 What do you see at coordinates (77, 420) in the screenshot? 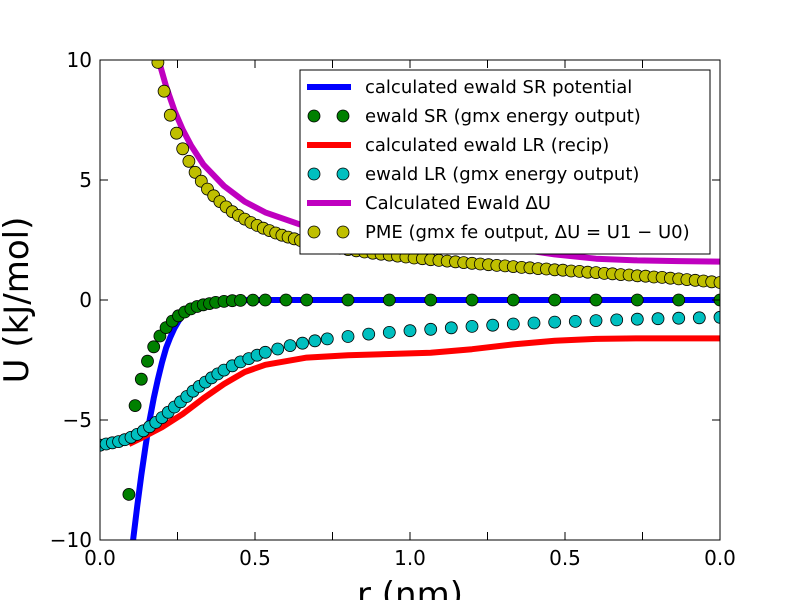
I see `y-tick-label: −5` at bounding box center [77, 420].